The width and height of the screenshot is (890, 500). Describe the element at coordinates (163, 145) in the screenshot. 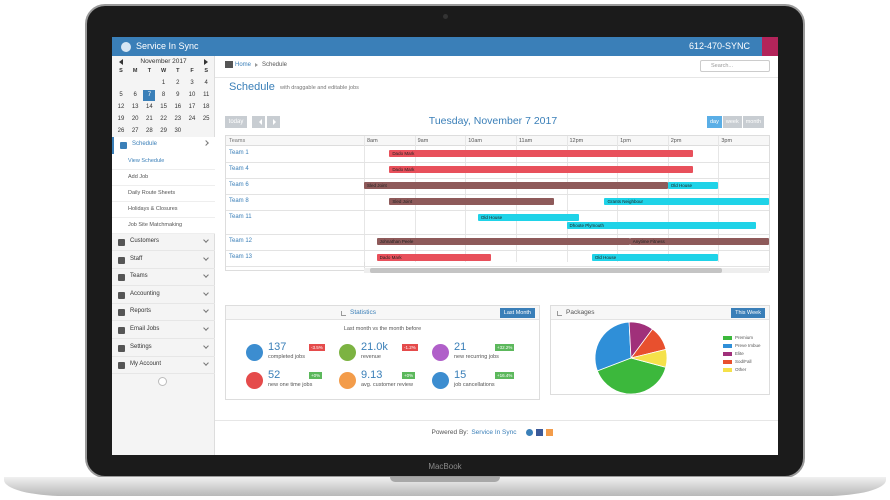

I see `menu-item: Schedule` at that location.